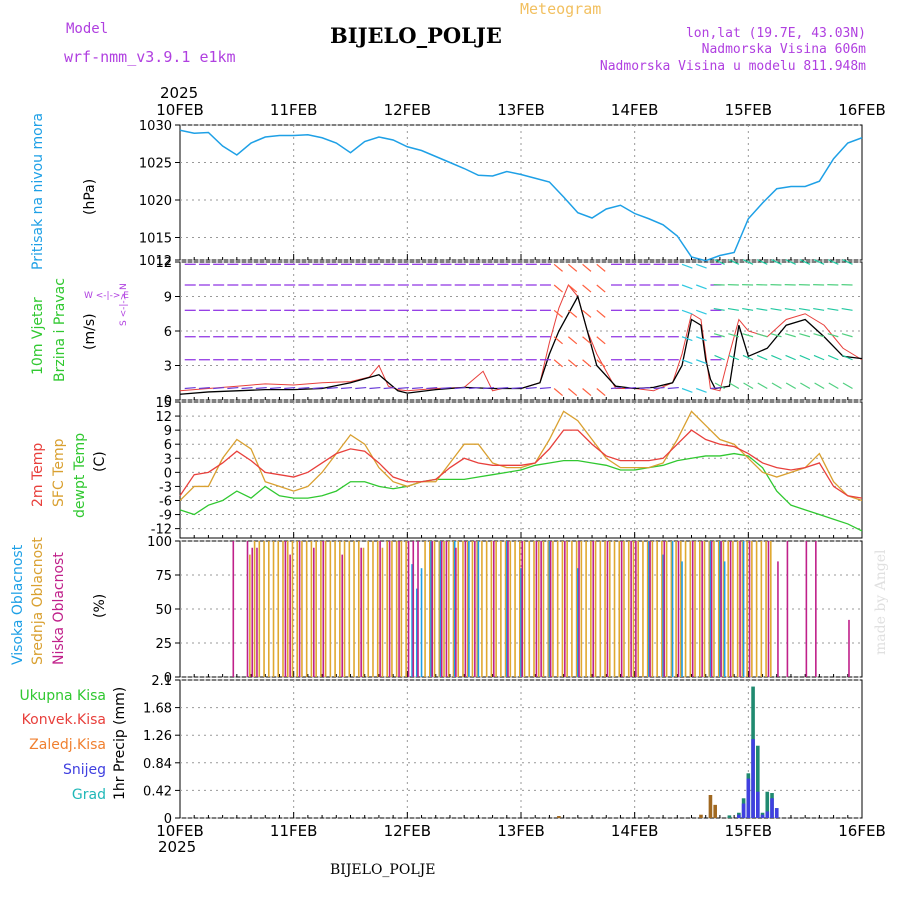 Image resolution: width=900 pixels, height=900 pixels. Describe the element at coordinates (861, 831) in the screenshot. I see `date-tick-bottom: 16FEB` at that location.